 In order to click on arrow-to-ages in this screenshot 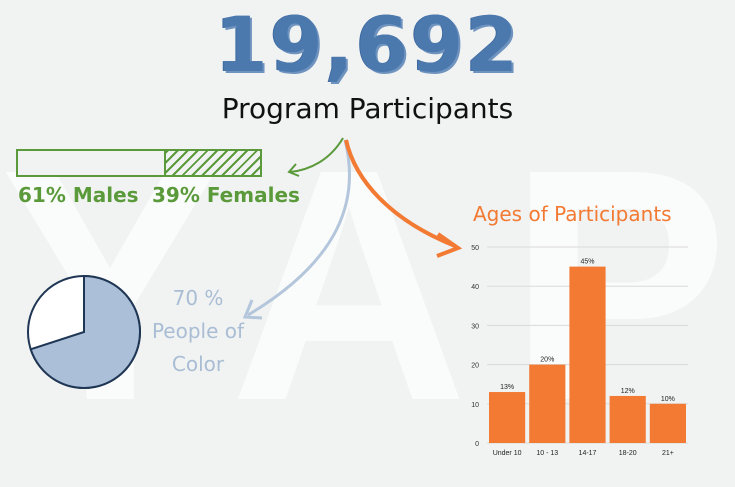, I will do `click(400, 193)`.